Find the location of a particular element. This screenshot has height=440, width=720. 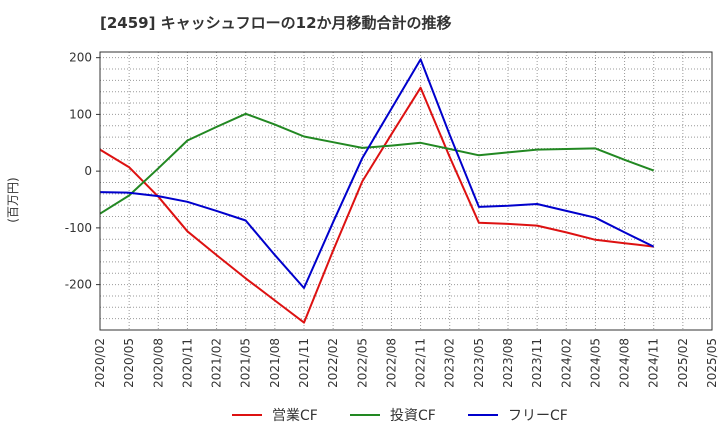

x-tick-label: 2020/02 is located at coordinates (100, 363).